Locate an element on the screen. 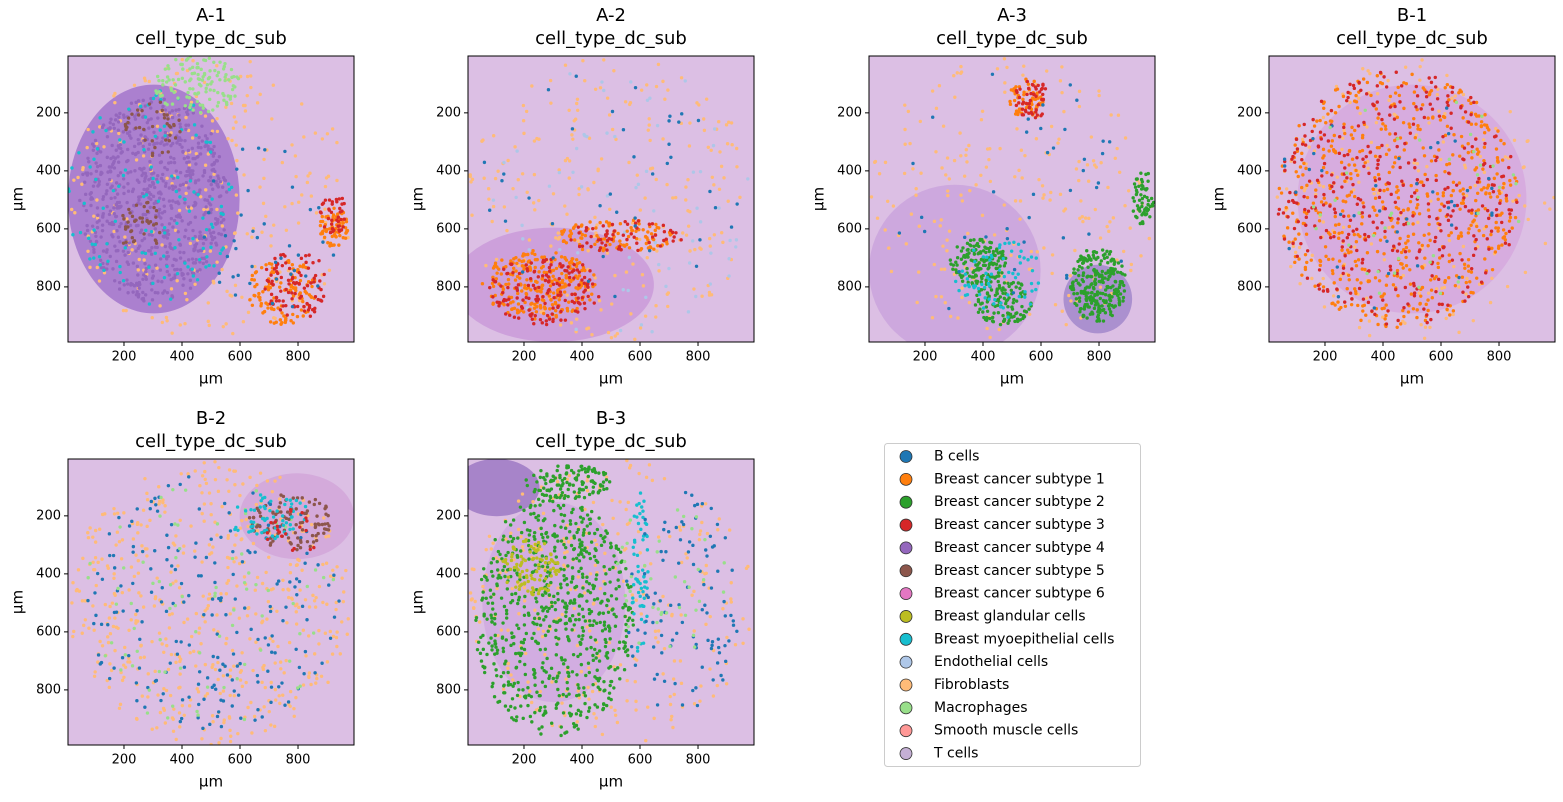 The image size is (1563, 802). x-tick-label: 400 is located at coordinates (182, 357).